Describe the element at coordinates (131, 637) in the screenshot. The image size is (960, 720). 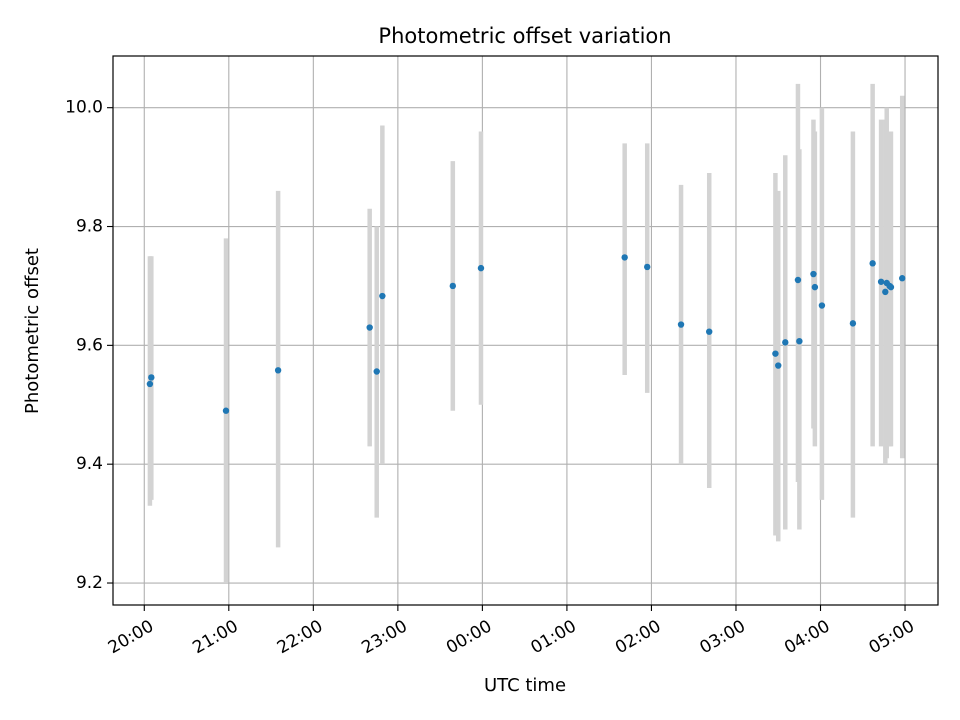
I see `x-tick-label: 20:00` at that location.